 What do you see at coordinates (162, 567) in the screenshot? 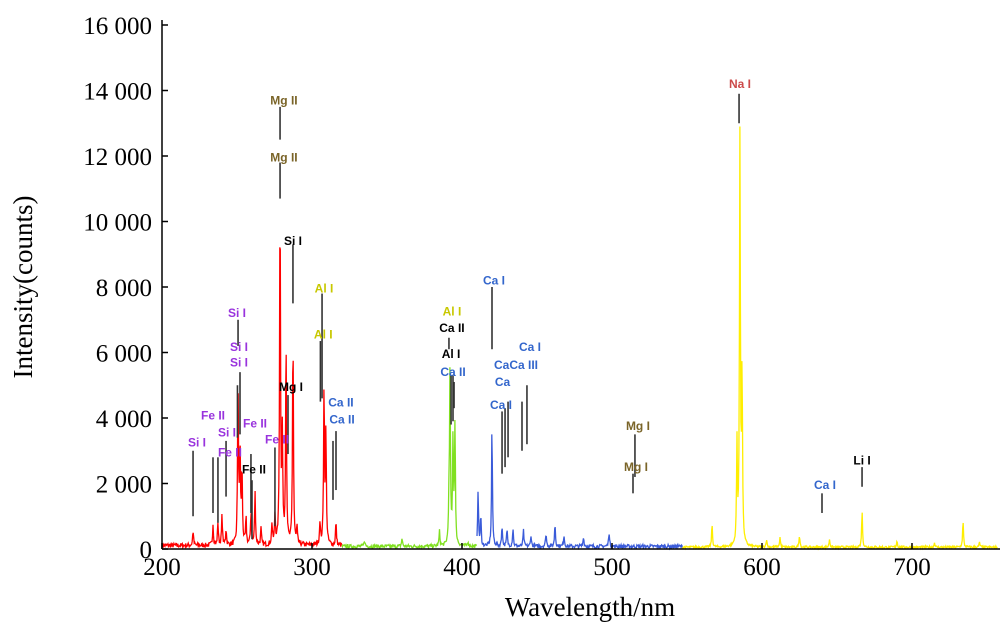
I see `x-tick-label: 200` at bounding box center [162, 567].